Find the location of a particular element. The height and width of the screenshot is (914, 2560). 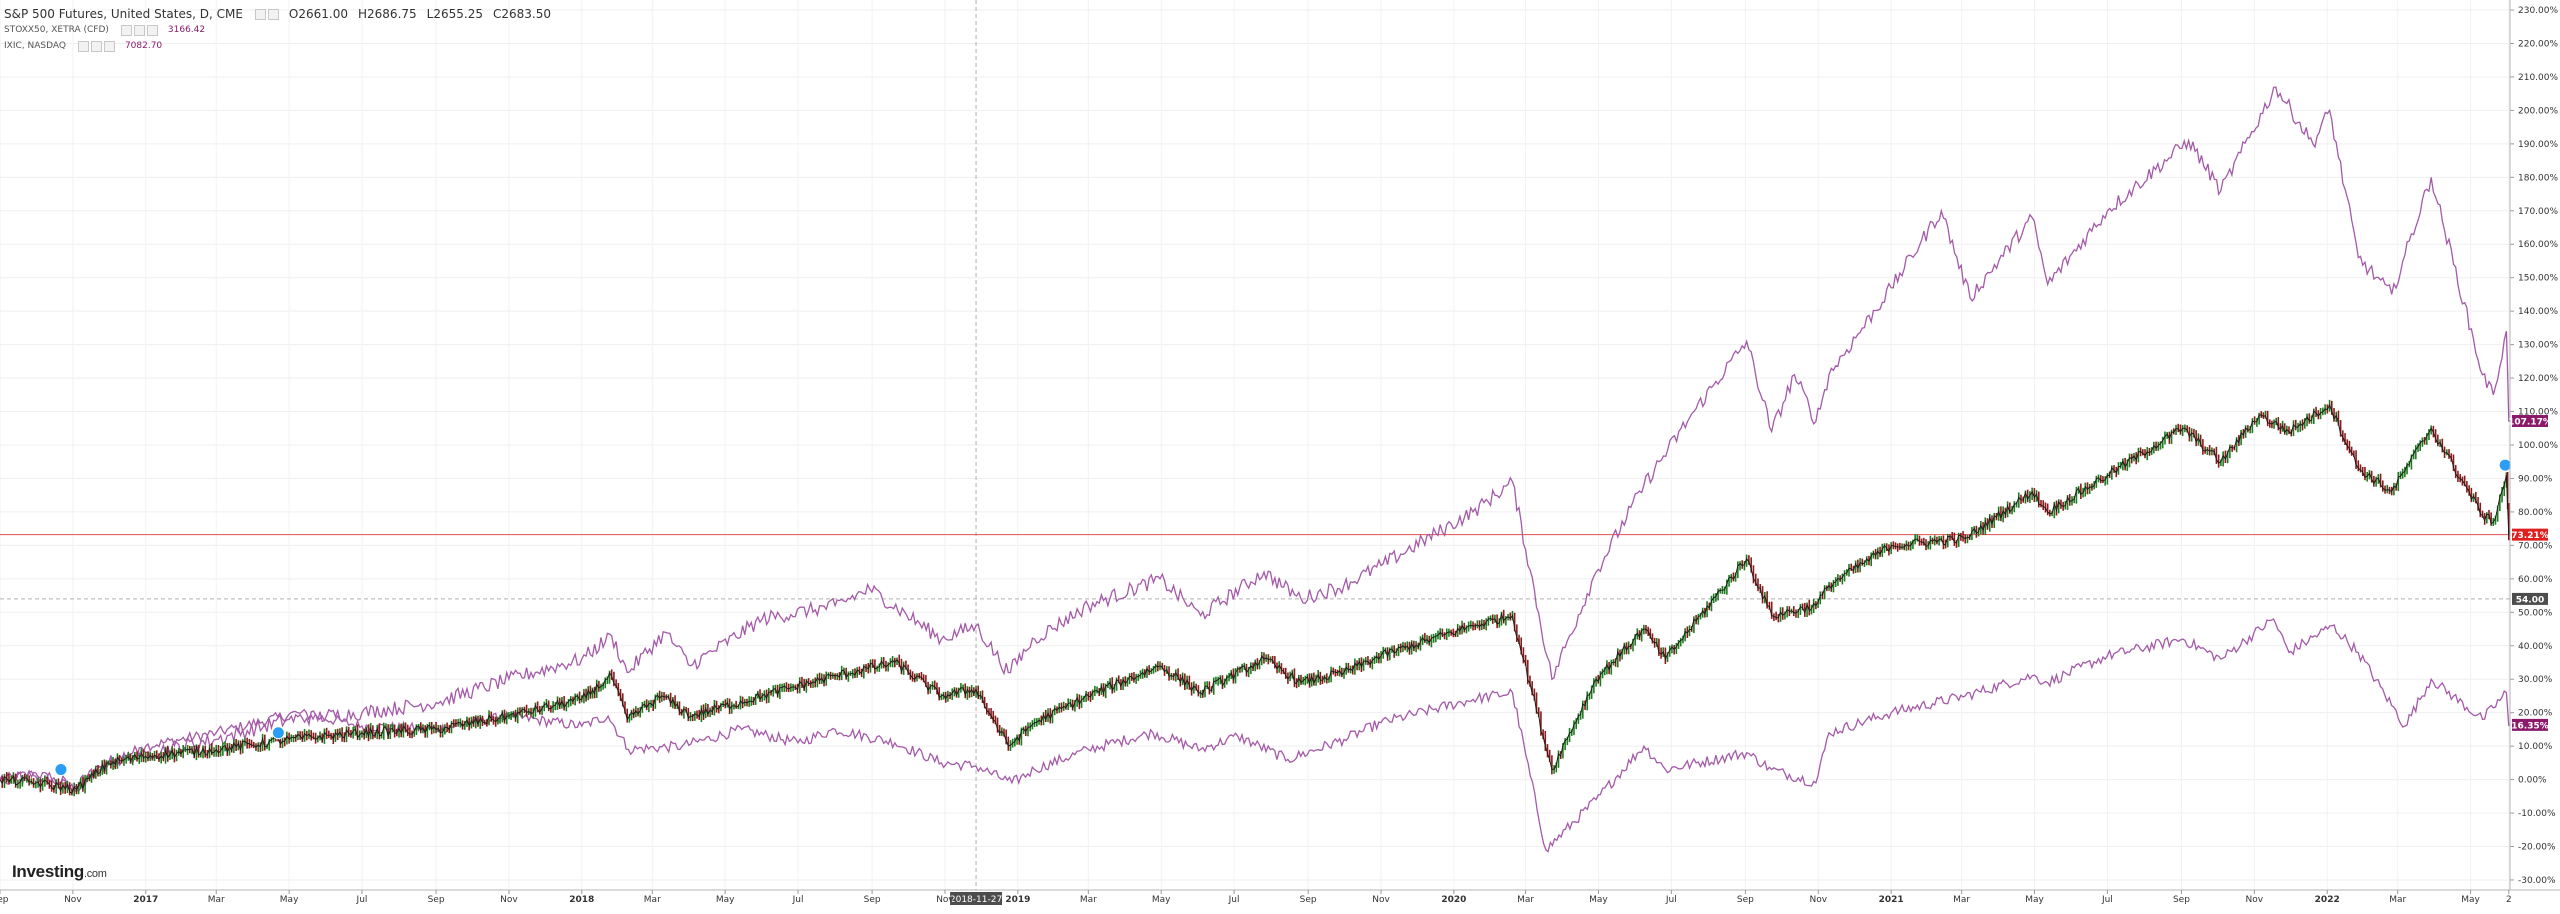

y-tick-label: 50.00% is located at coordinates (2535, 613).